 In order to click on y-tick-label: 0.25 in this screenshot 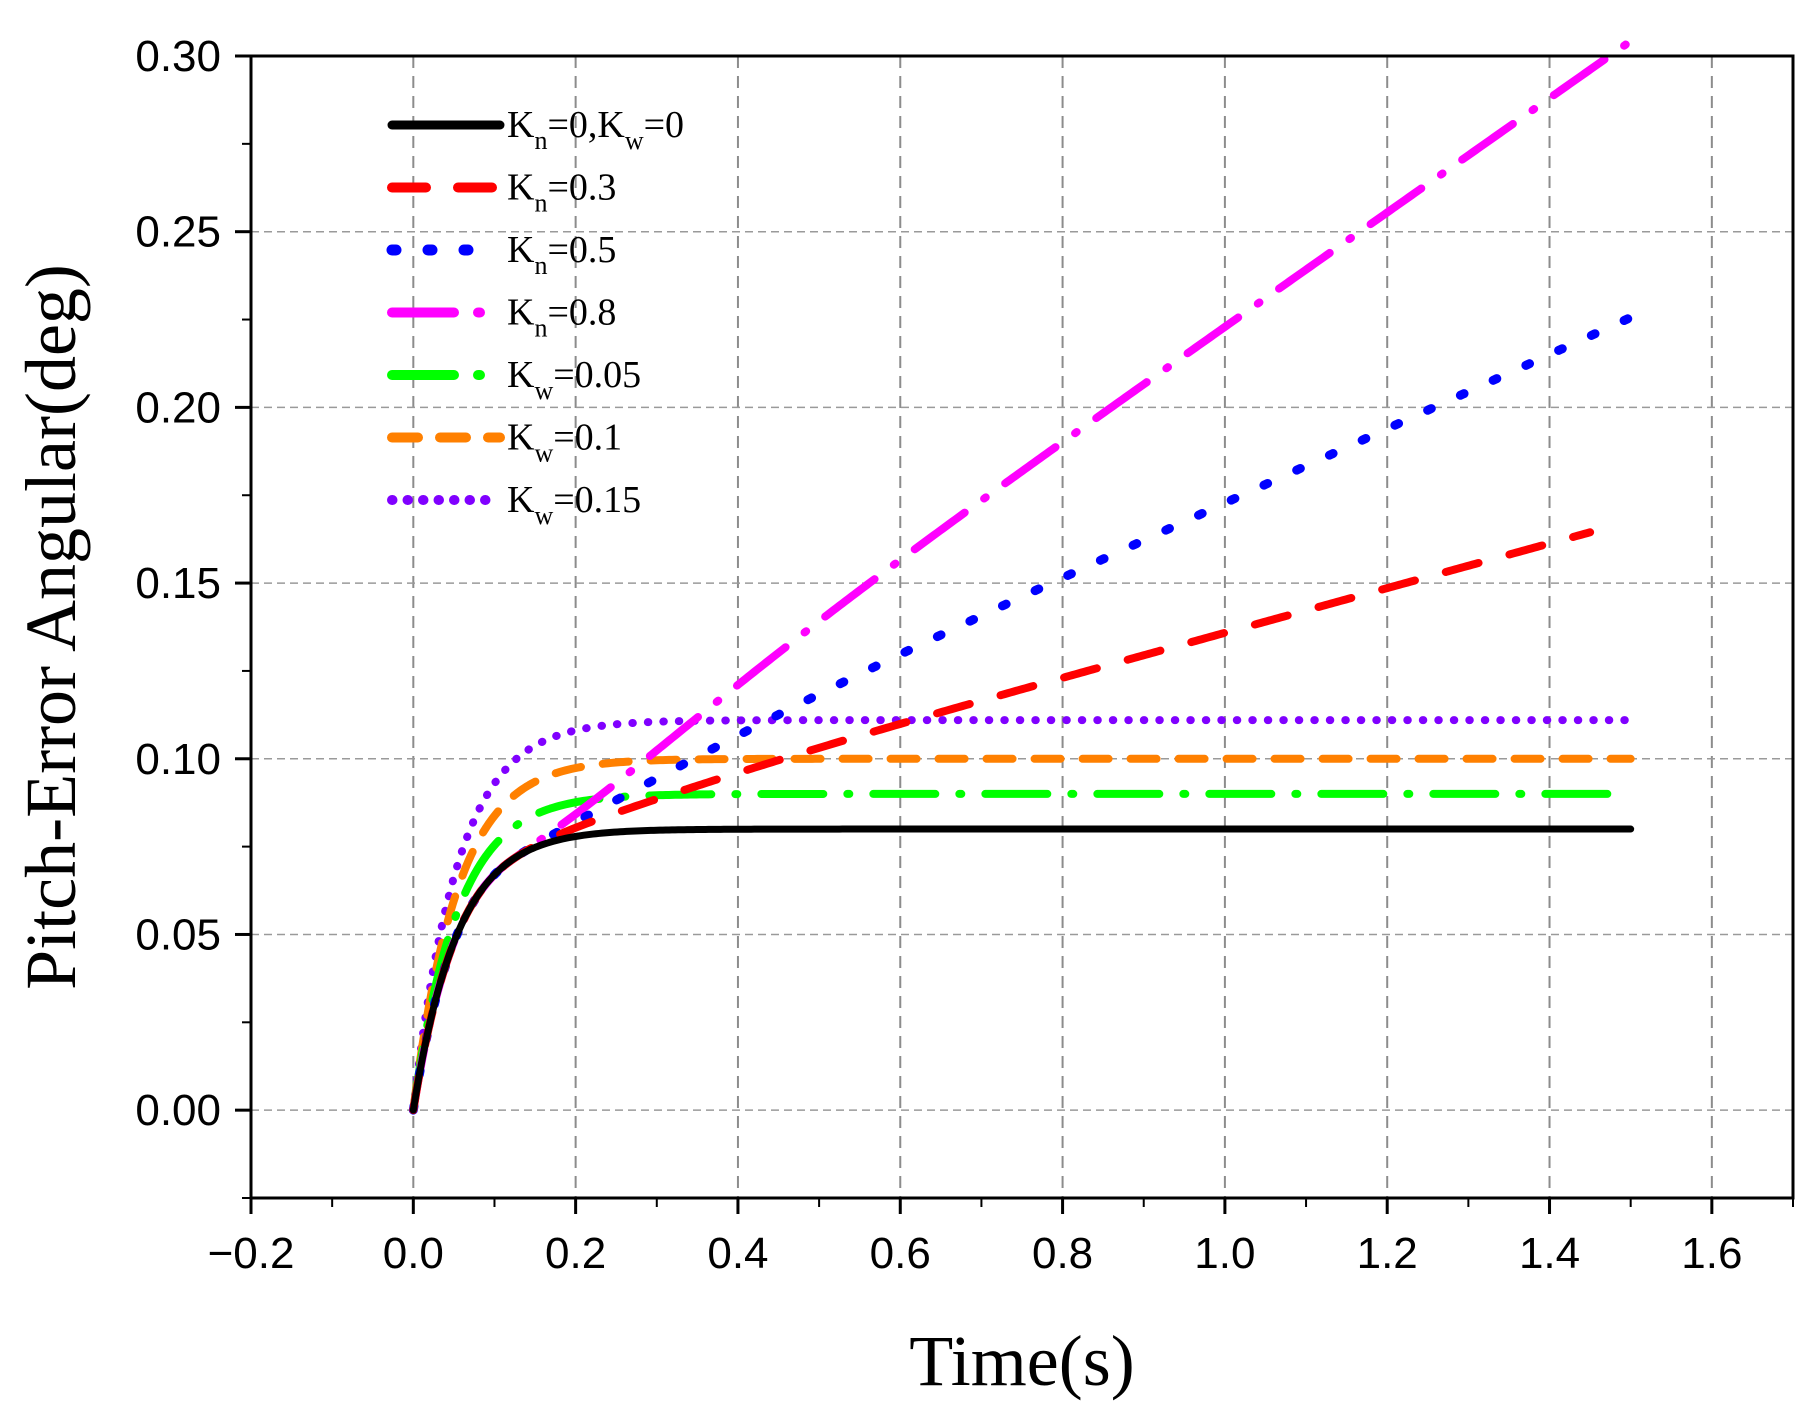, I will do `click(178, 232)`.